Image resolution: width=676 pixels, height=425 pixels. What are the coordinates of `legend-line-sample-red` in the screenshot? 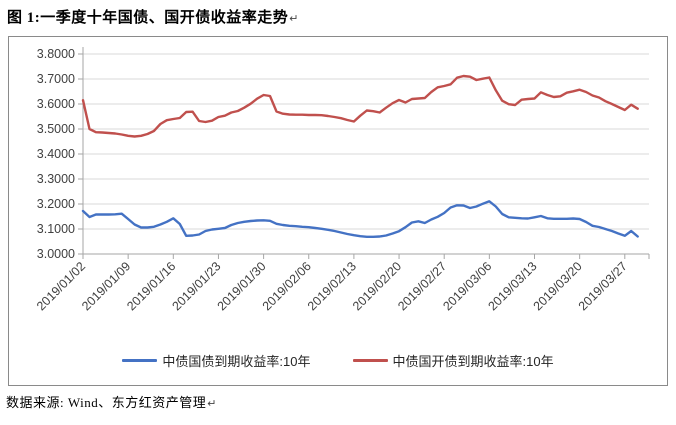 It's located at (370, 360).